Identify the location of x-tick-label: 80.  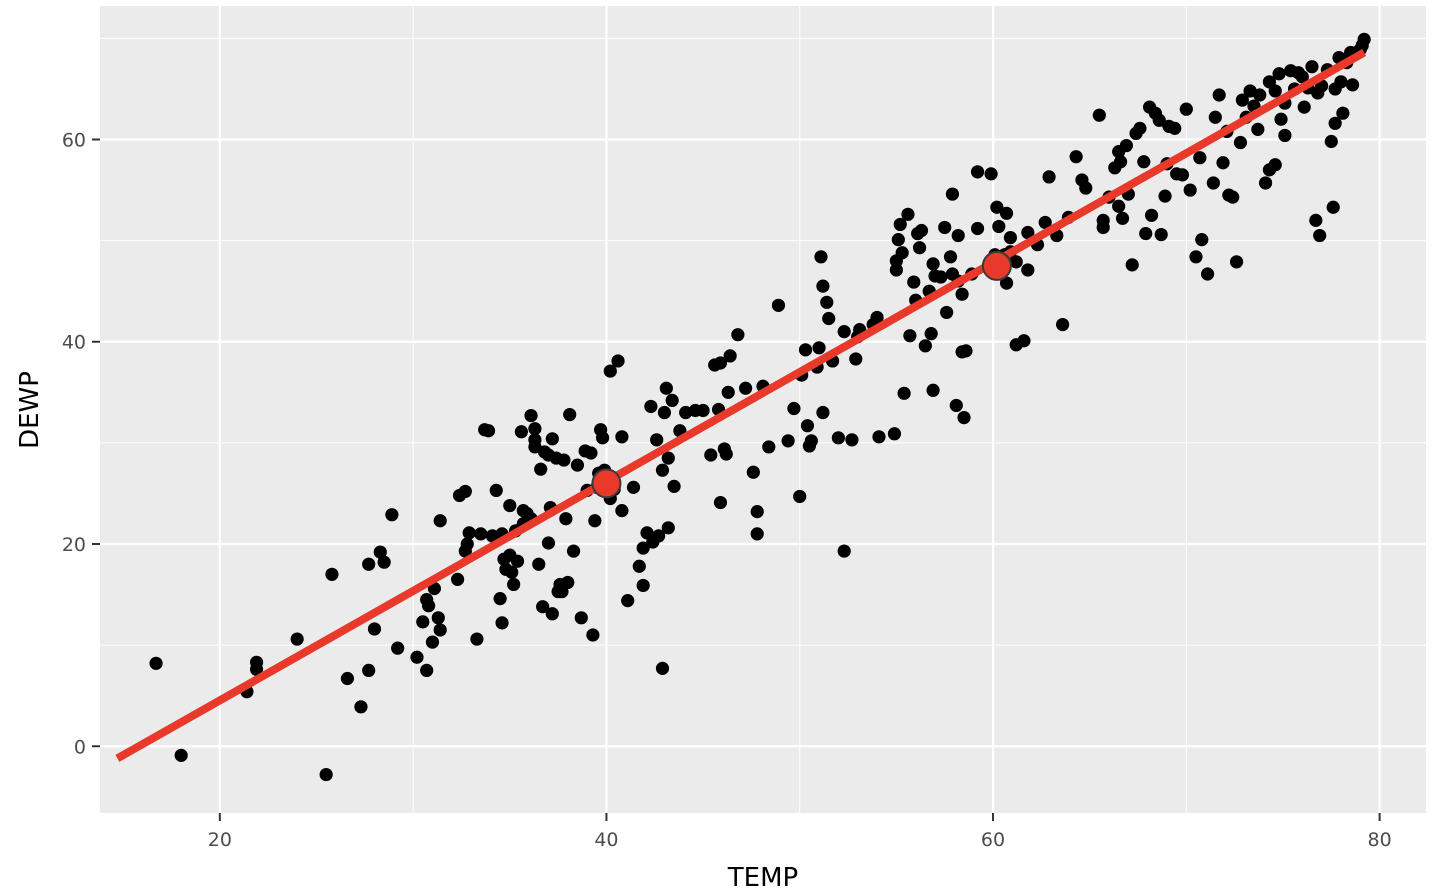
(1380, 840).